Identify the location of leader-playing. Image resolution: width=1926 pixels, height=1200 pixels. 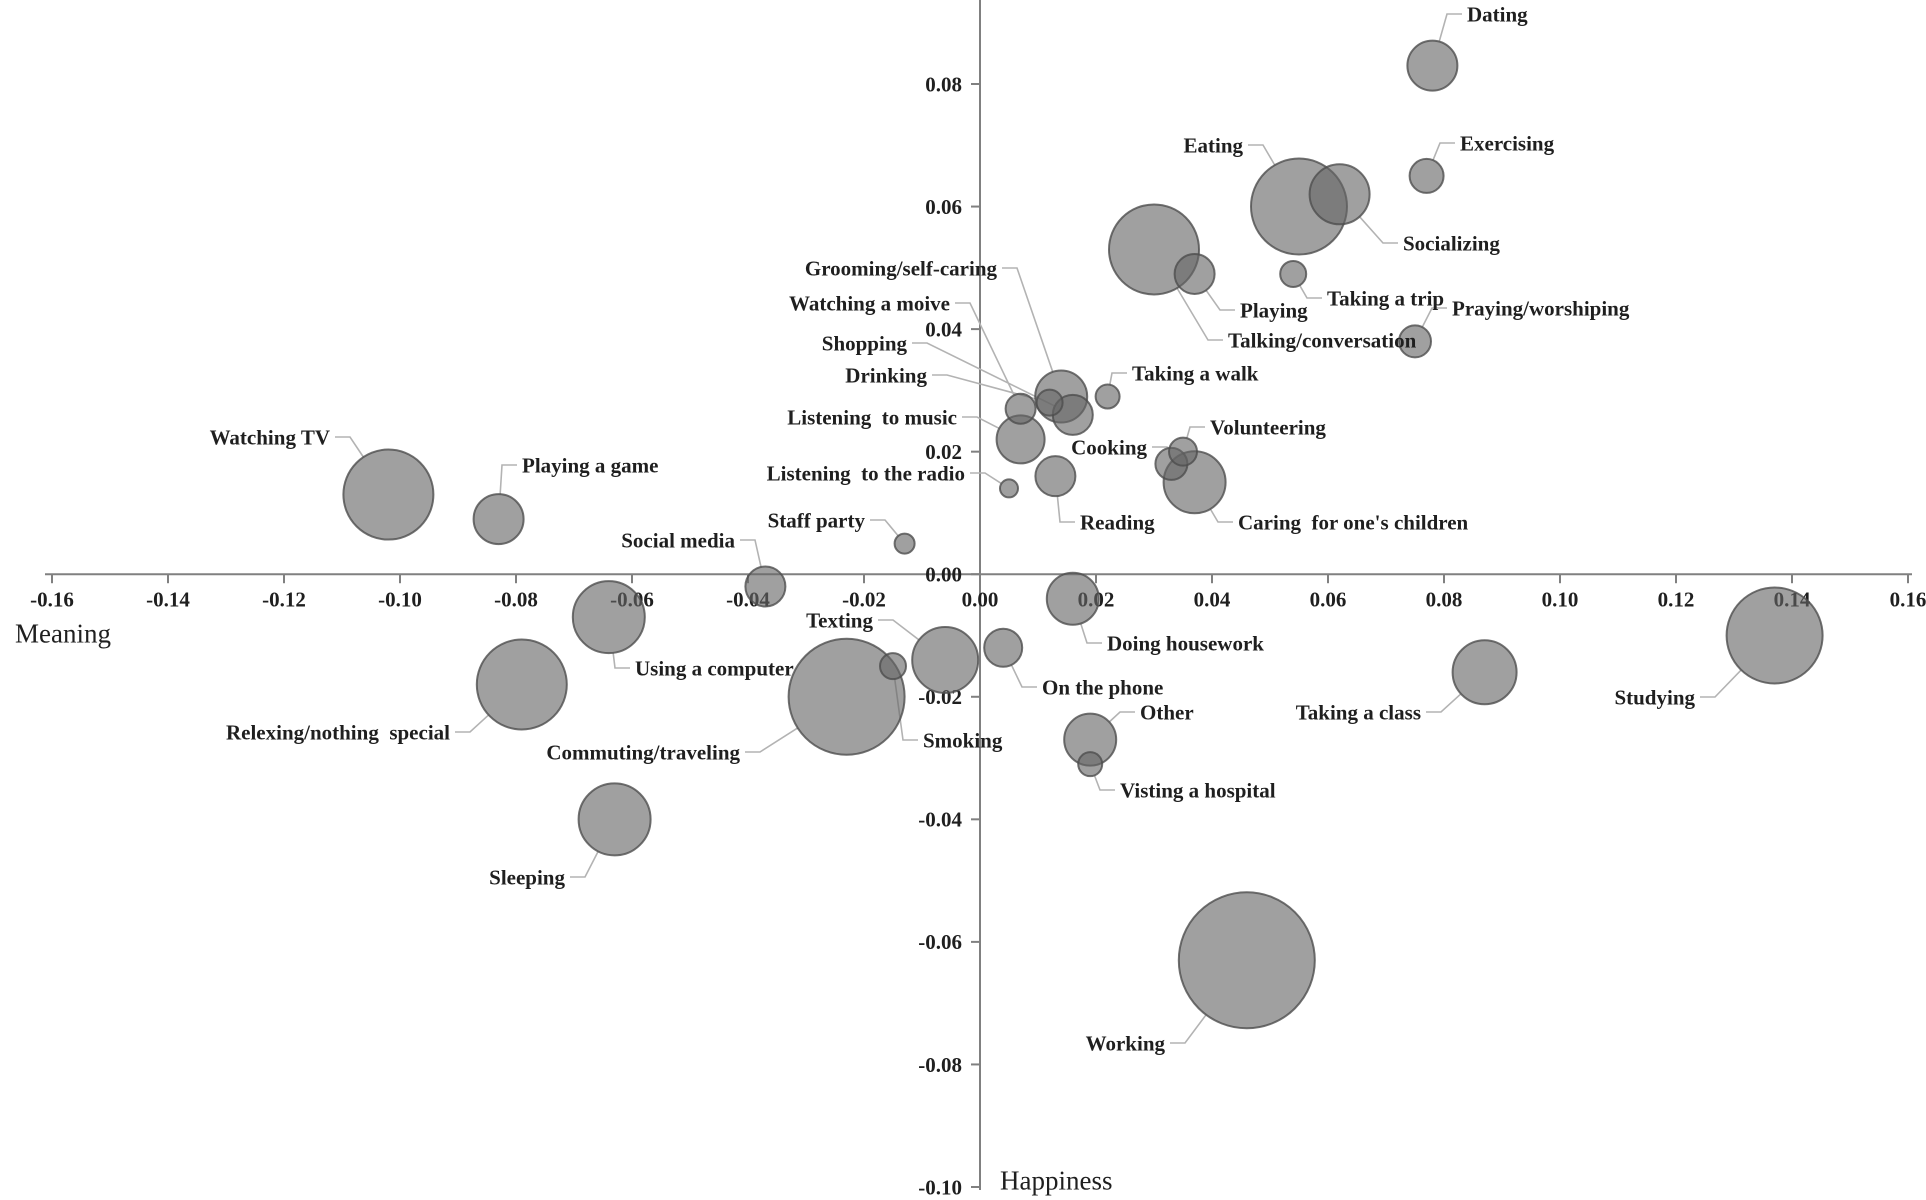
(1220, 300).